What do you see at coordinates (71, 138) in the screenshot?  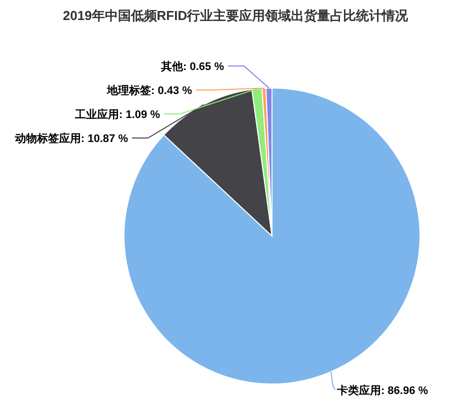 I see `slice-label: 动物标签应用: 10.87 %` at bounding box center [71, 138].